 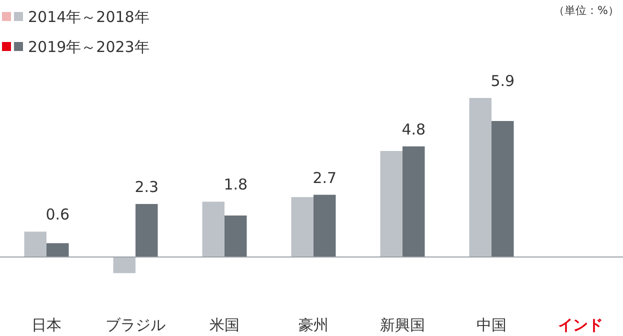 What do you see at coordinates (136, 325) in the screenshot?
I see `x-tick-label: ブラジル` at bounding box center [136, 325].